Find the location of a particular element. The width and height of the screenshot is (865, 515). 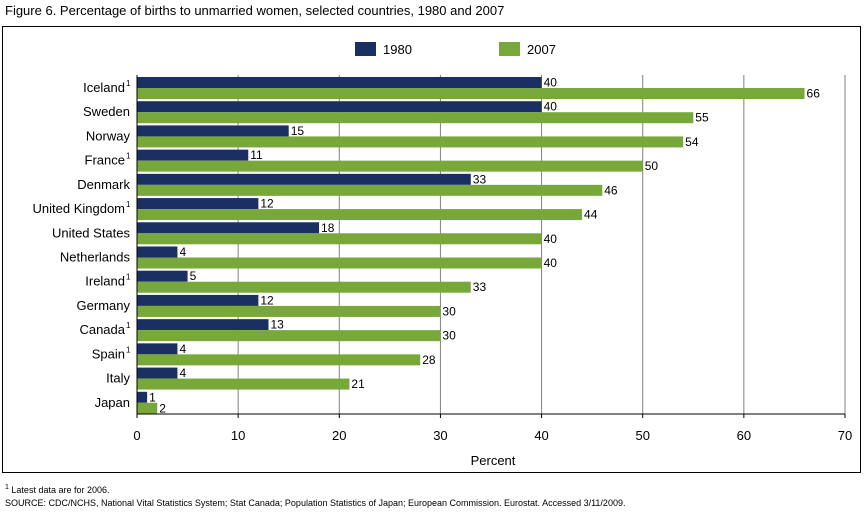

category-label-united-states: United States is located at coordinates (91, 232).